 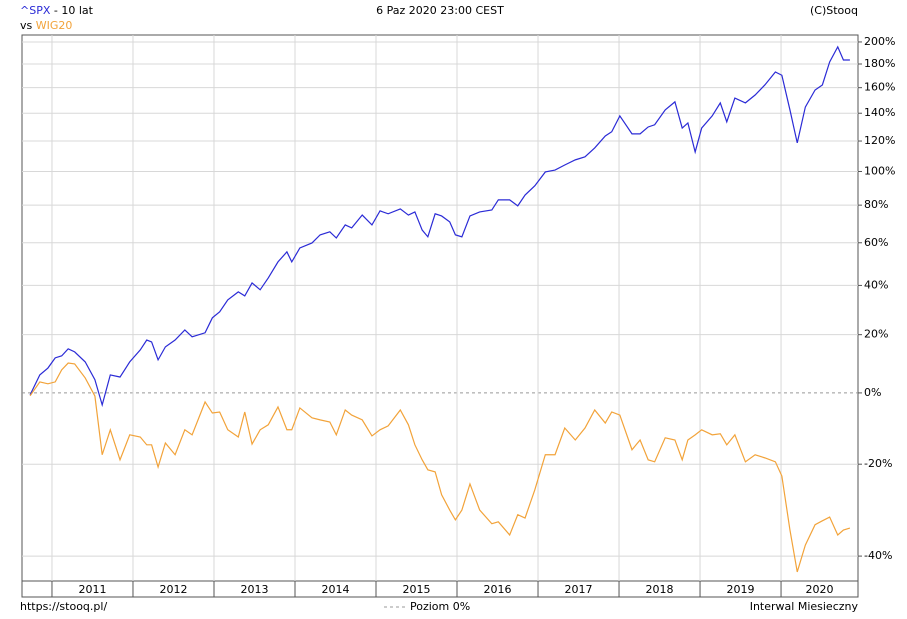 I want to click on date: 6 Paz 2020 23:00 CEST, so click(x=440, y=10).